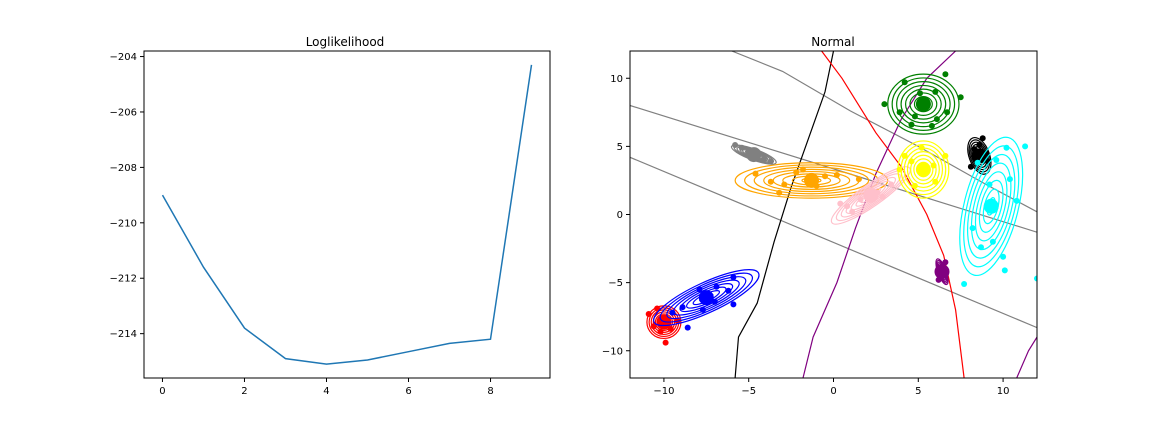  What do you see at coordinates (748, 391) in the screenshot?
I see `right-x-tick-label: −5` at bounding box center [748, 391].